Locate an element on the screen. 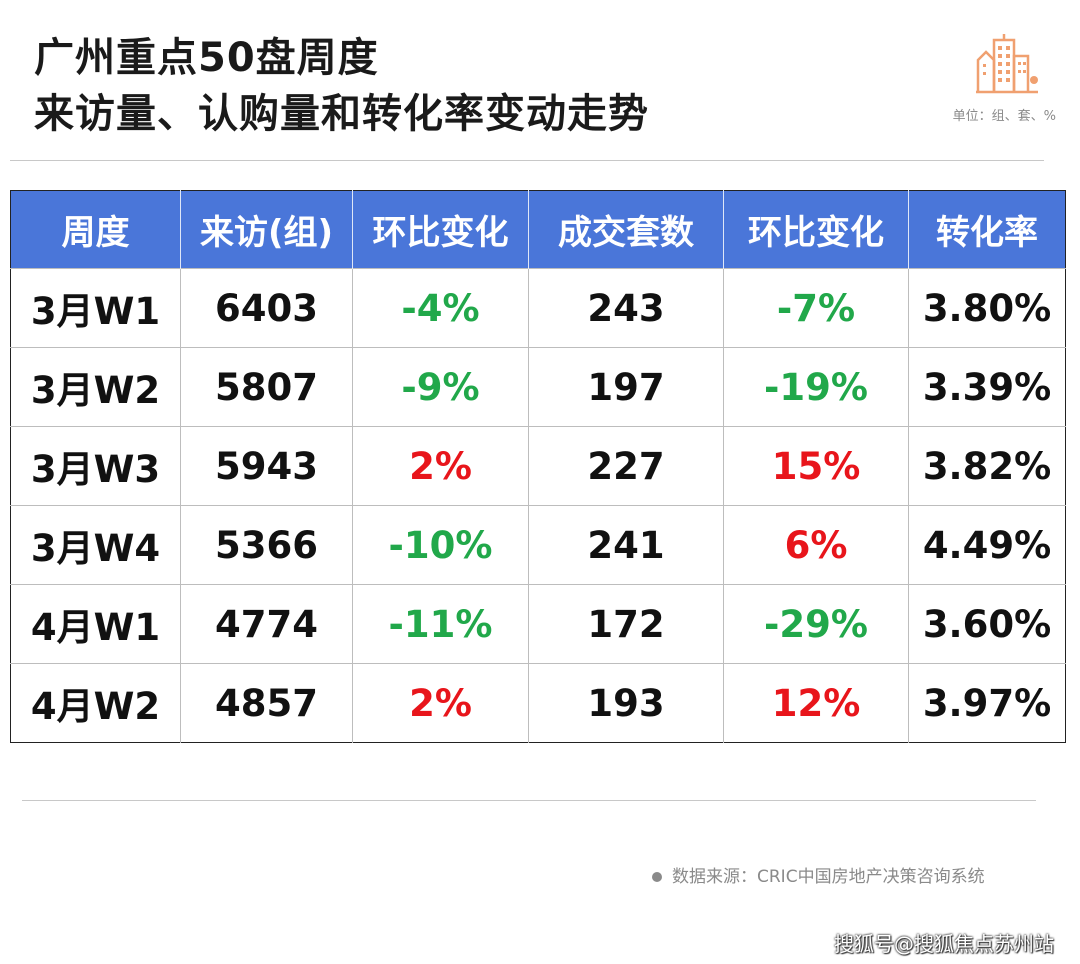 This screenshot has width=1080, height=964. table-cell: 3月W2 is located at coordinates (95, 387).